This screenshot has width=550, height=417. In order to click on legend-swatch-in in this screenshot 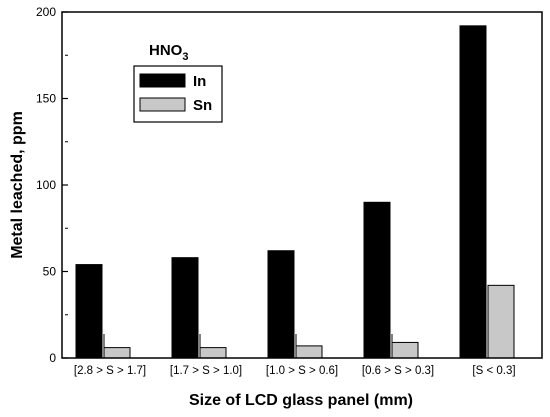, I will do `click(162, 80)`.